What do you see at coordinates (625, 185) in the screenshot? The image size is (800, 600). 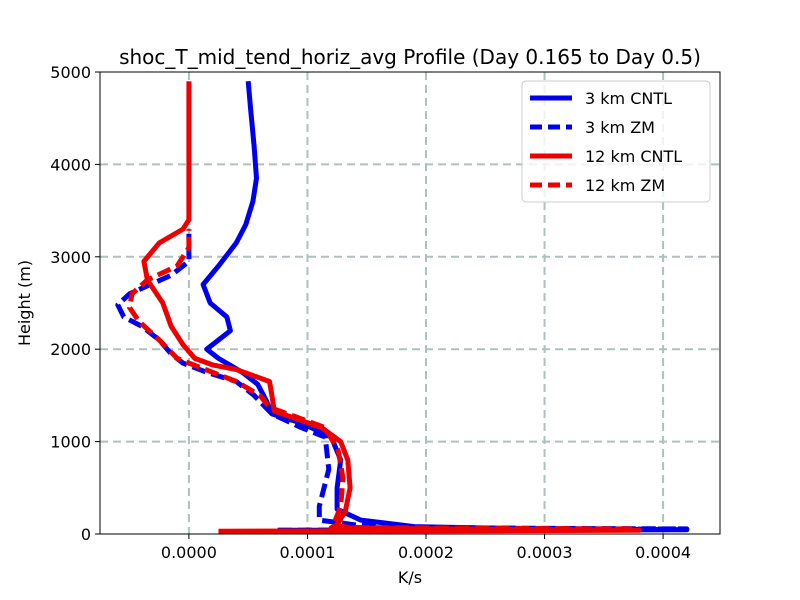 I see `legend-label: 12 km ZM` at bounding box center [625, 185].